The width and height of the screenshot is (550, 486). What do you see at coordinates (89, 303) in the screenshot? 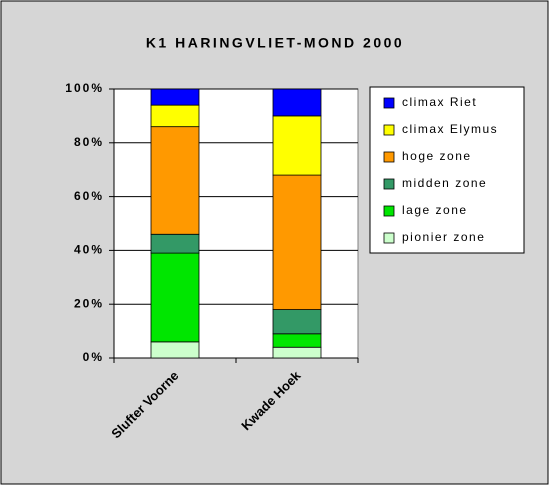
I see `y-tick-label: 20%` at bounding box center [89, 303].